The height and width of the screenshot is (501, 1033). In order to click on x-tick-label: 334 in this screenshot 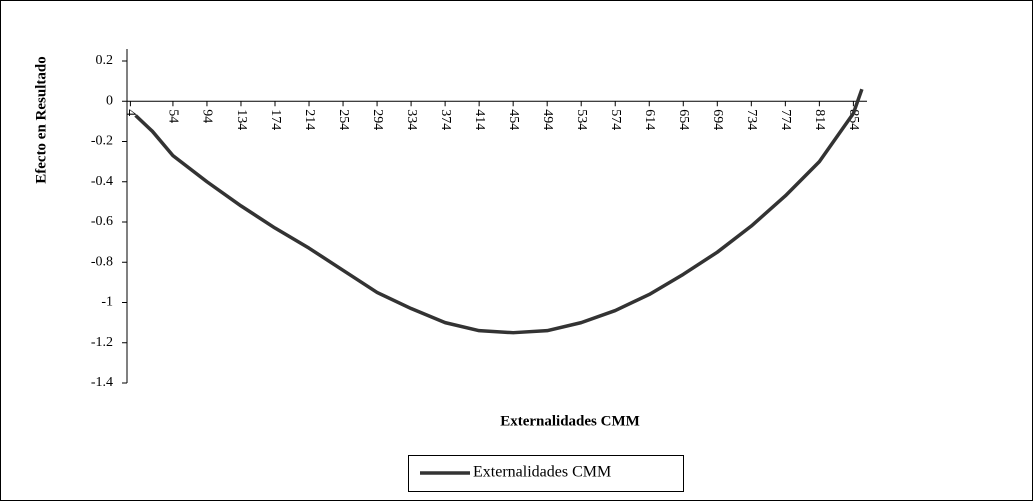, I will do `click(411, 119)`.